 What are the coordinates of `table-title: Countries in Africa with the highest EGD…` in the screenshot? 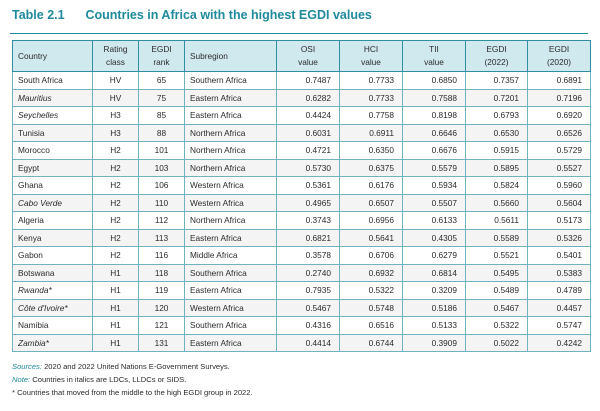 It's located at (228, 15).